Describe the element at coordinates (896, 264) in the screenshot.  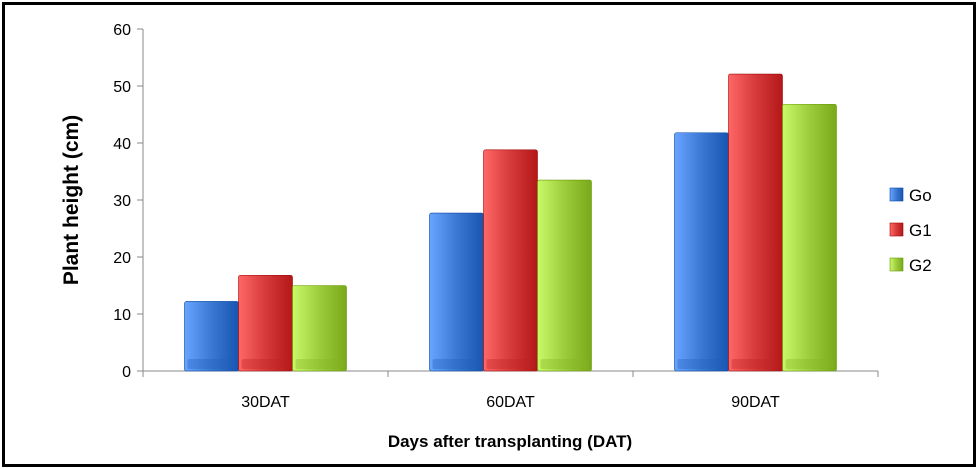
I see `legend-swatch-g2` at that location.